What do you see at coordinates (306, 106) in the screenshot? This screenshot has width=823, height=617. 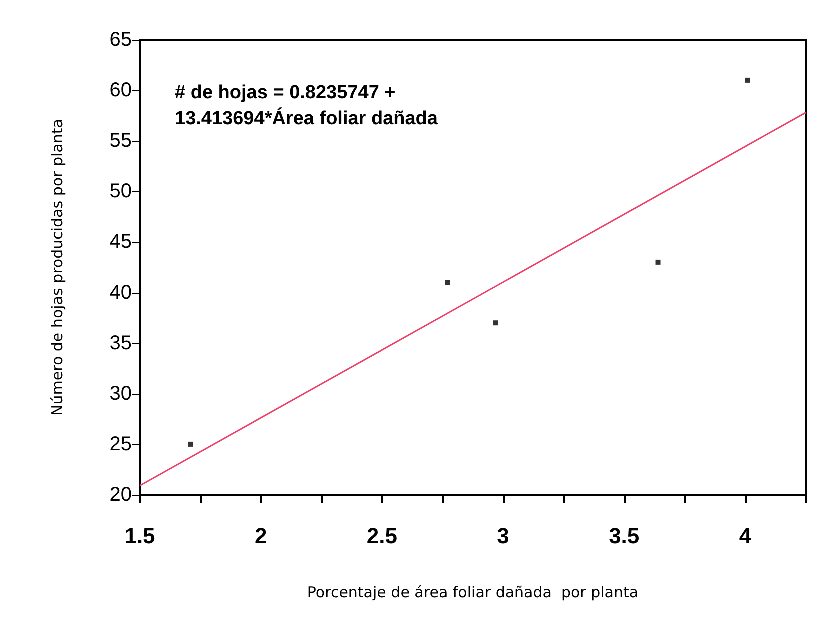 I see `annotation: # de hojas = 0.8235747 + 13.413694*Área foliar dañada` at bounding box center [306, 106].